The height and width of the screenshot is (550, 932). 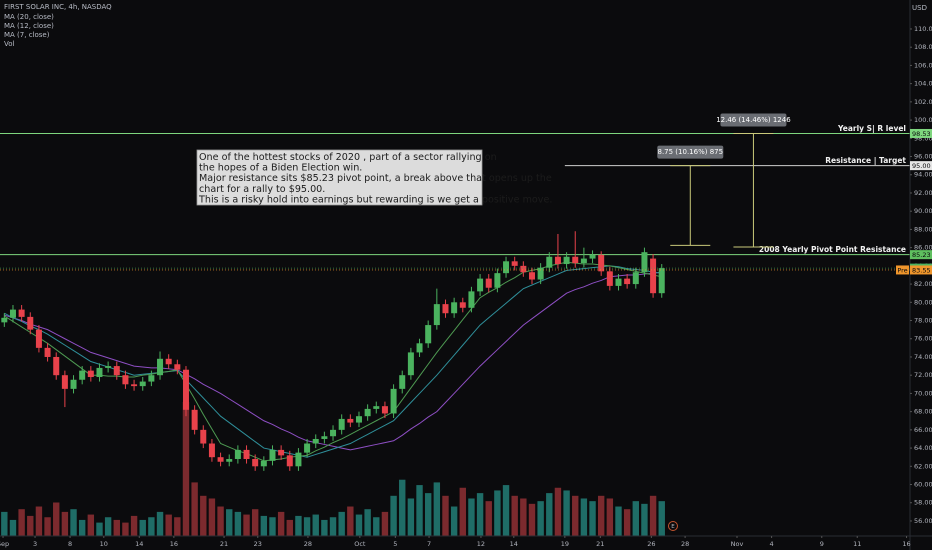 What do you see at coordinates (514, 544) in the screenshot?
I see `x-tick-label: 14` at bounding box center [514, 544].